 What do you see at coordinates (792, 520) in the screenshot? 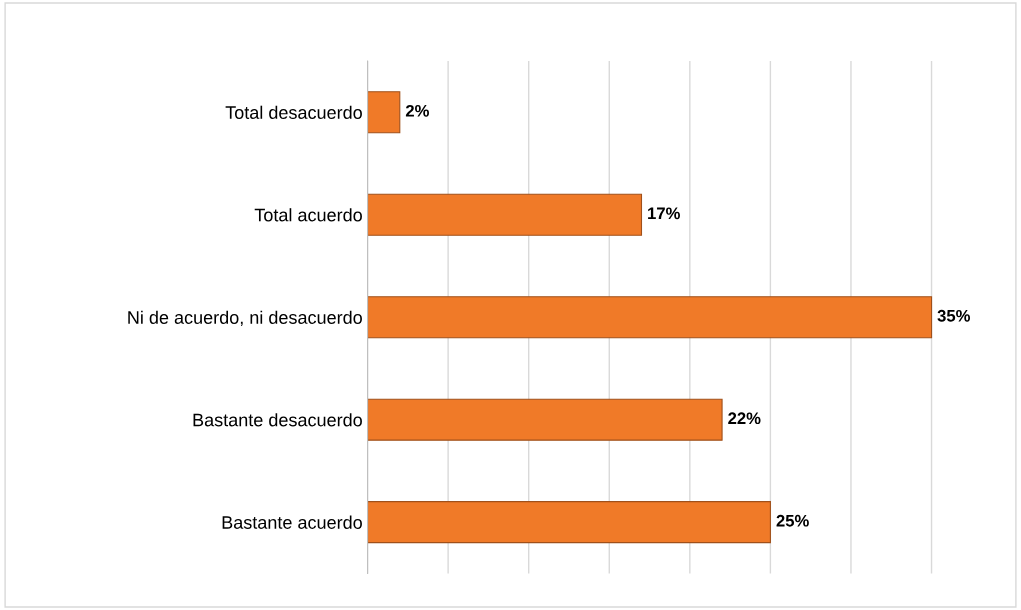
I see `data-label: 25%` at bounding box center [792, 520].